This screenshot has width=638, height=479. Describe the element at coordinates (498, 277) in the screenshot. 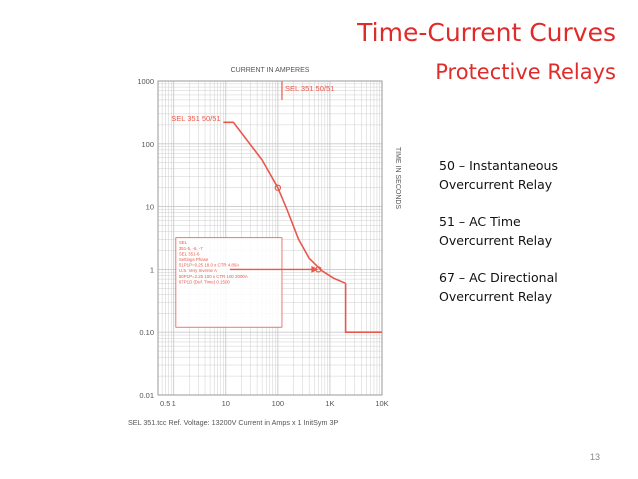

I see `definition-67-line1: 67 – AC Directional` at that location.